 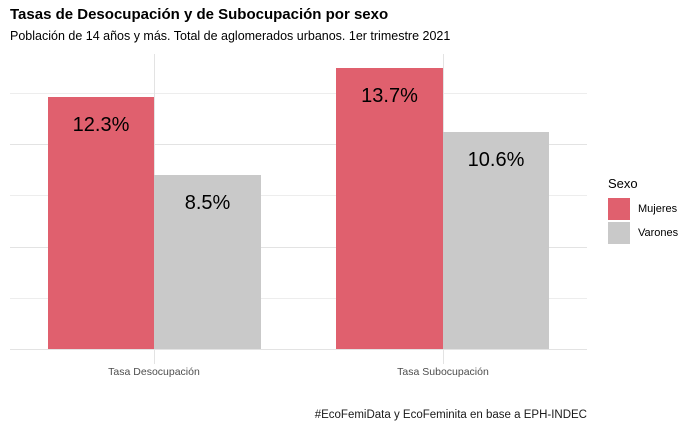 I want to click on legend-item-varones: Varones, so click(x=654, y=233).